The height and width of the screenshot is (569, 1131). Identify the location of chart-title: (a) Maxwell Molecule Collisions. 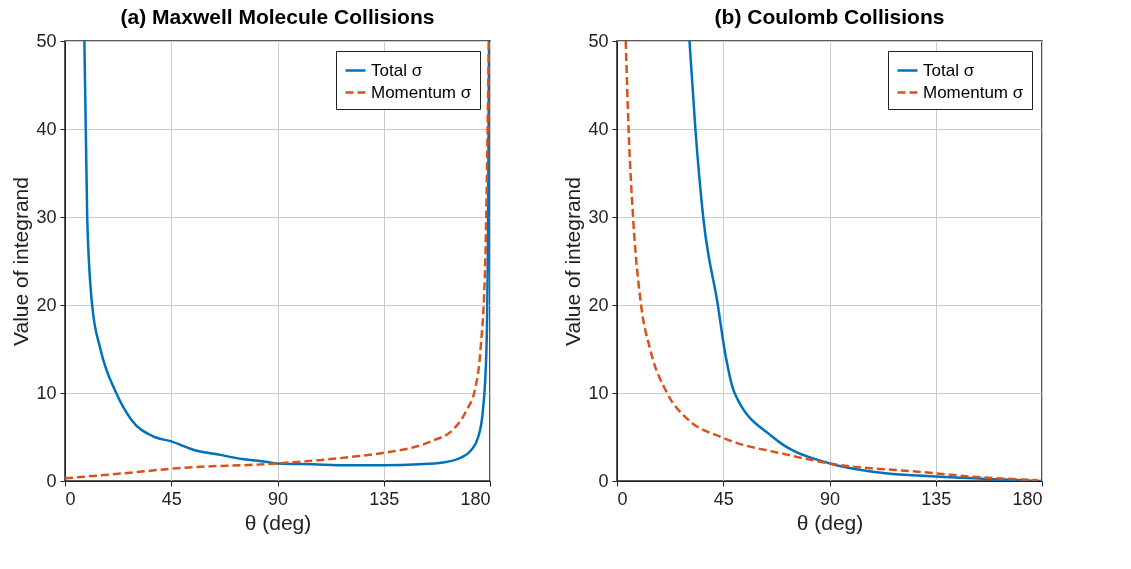
(277, 16).